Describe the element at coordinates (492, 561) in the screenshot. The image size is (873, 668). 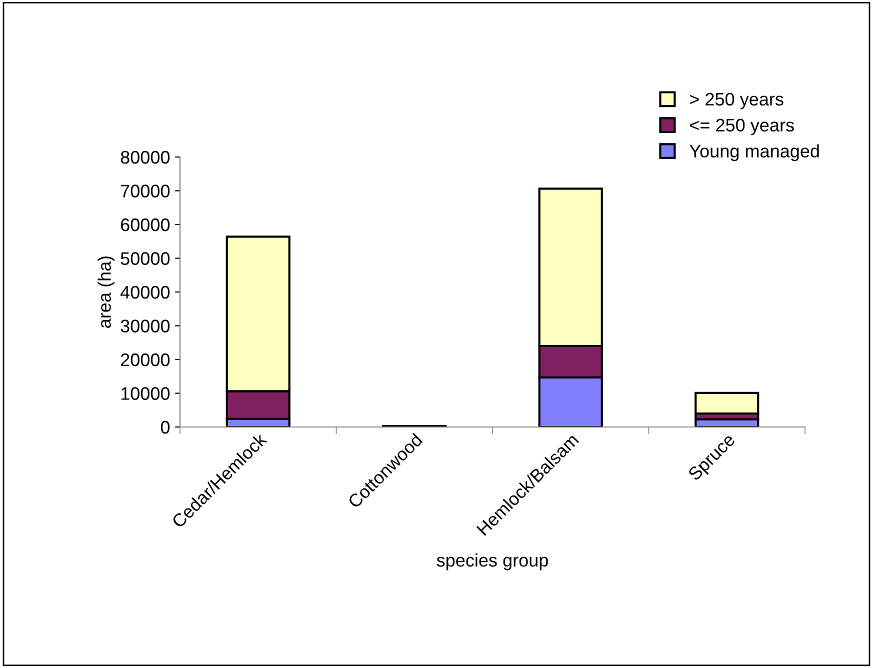
I see `x-axis-title: species group` at that location.